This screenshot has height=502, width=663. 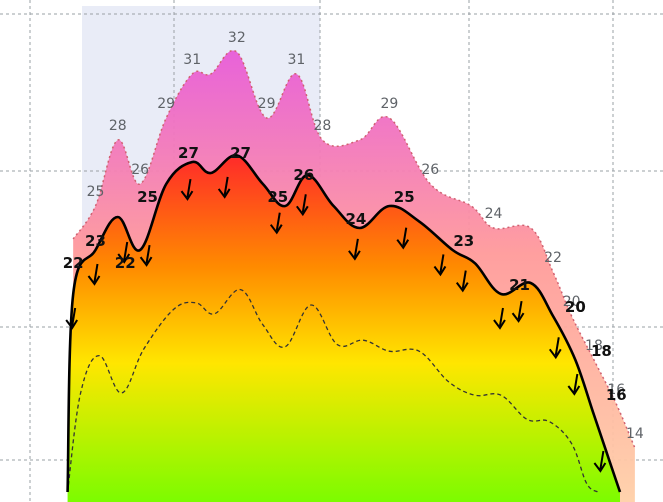 What do you see at coordinates (96, 192) in the screenshot?
I see `upper-value-label: 25` at bounding box center [96, 192].